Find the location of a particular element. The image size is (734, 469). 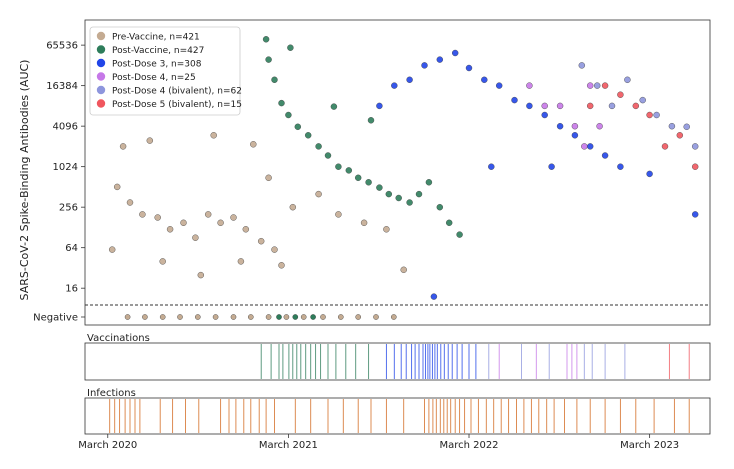

x-tick-label: March 2023 is located at coordinates (649, 445).